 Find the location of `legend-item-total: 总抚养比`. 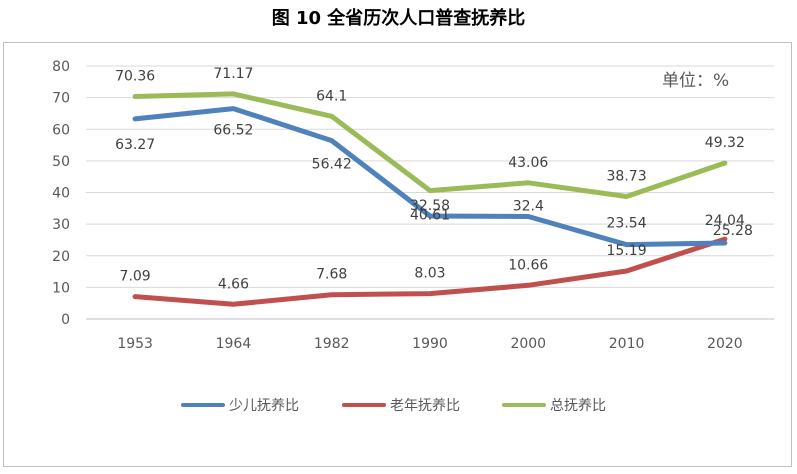

legend-item-total: 总抚养比 is located at coordinates (554, 405).